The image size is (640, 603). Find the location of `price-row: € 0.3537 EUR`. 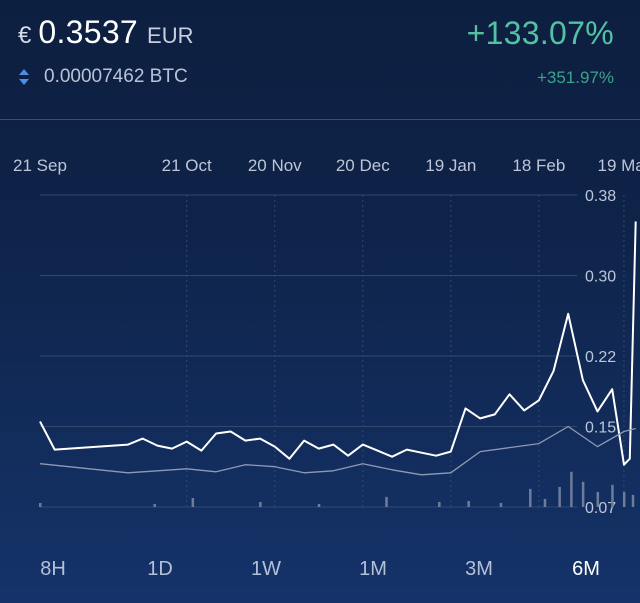

price-row: € 0.3537 EUR is located at coordinates (106, 35).